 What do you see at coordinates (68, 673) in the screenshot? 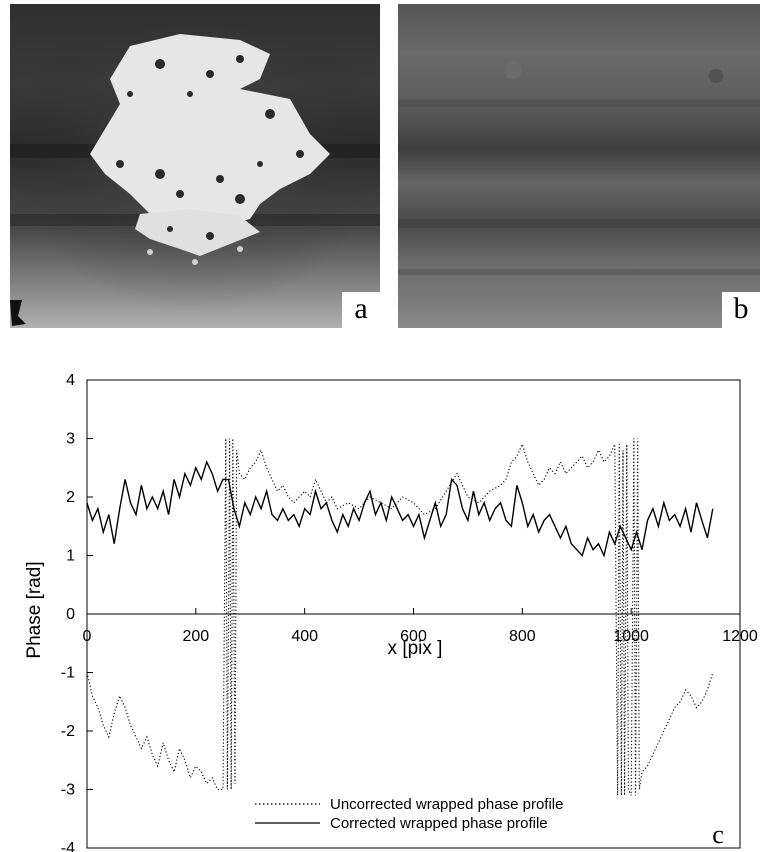
I see `y-tick-label: -1` at bounding box center [68, 673].